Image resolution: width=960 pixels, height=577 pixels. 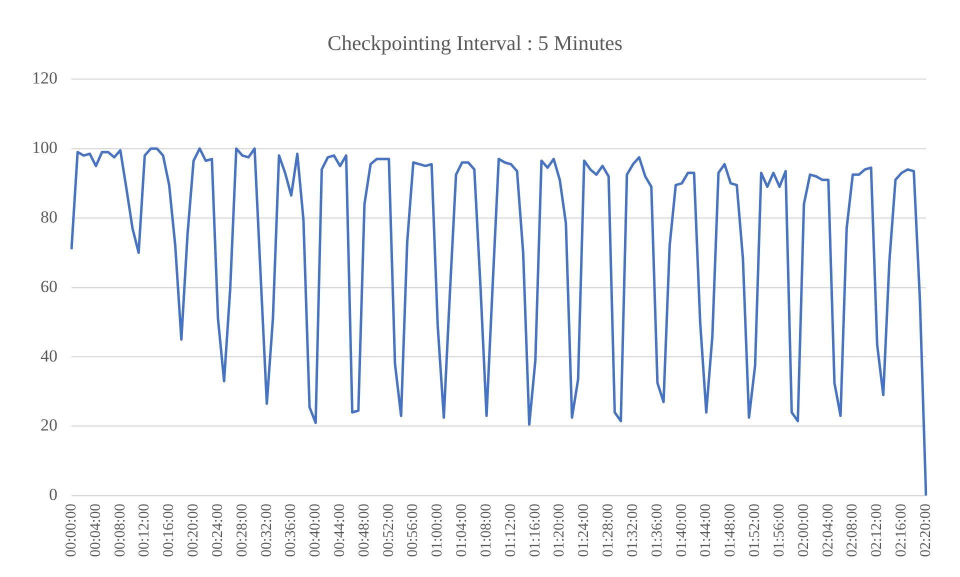 I want to click on x-tick-label: 00:00:00, so click(x=71, y=531).